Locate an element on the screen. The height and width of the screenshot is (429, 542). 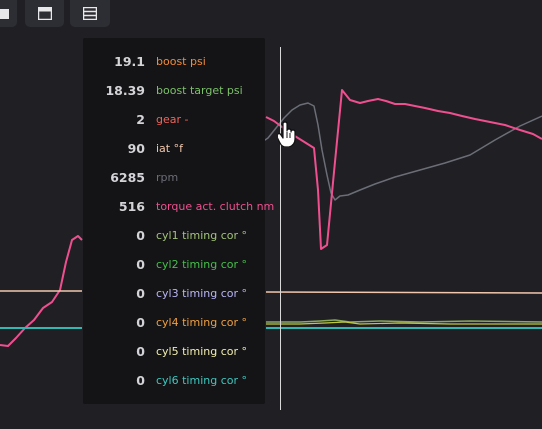
tooltip-row: 516 torque act. clutch nm is located at coordinates (178, 209).